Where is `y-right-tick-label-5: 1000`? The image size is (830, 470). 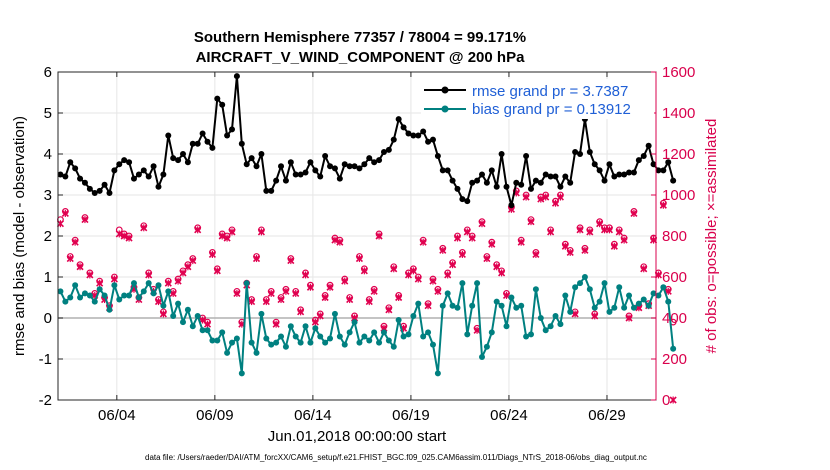 y-right-tick-label-5: 1000 is located at coordinates (678, 195).